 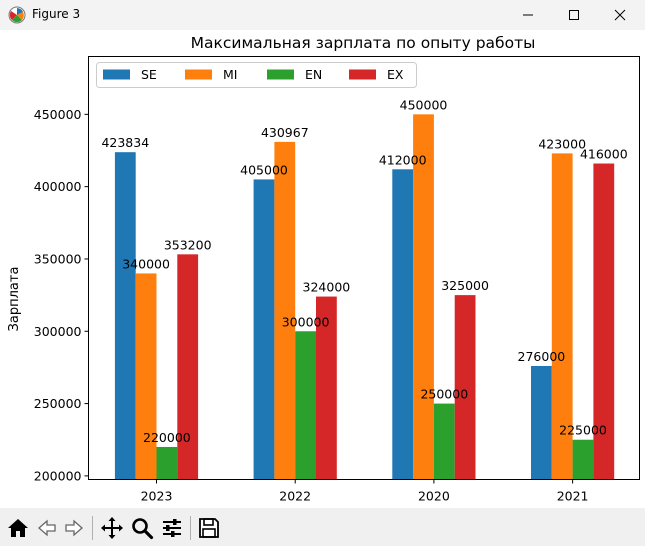 What do you see at coordinates (188, 244) in the screenshot?
I see `bar-value-label: 353200` at bounding box center [188, 244].